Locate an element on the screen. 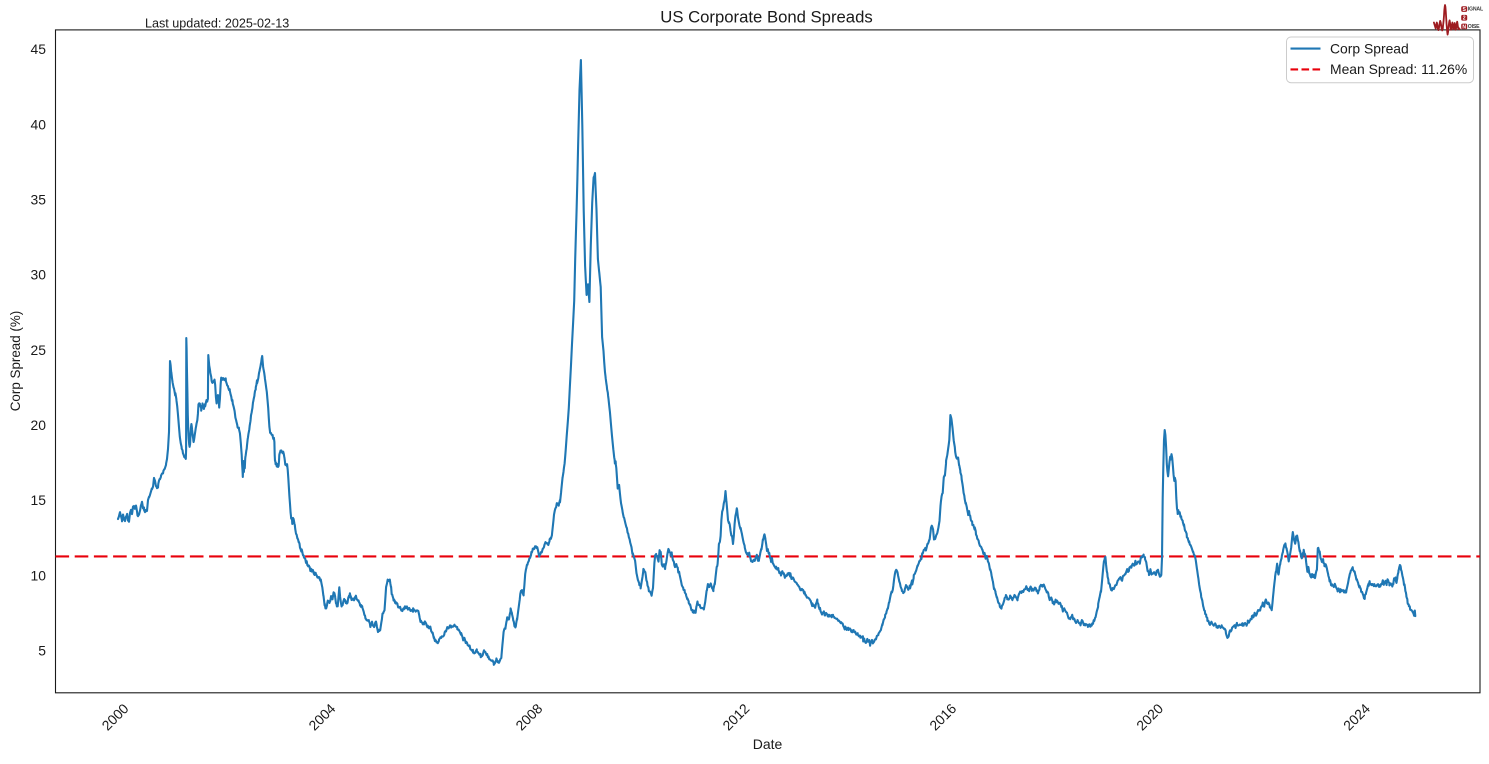 The height and width of the screenshot is (764, 1489). svg-text: 45 is located at coordinates (39, 49).